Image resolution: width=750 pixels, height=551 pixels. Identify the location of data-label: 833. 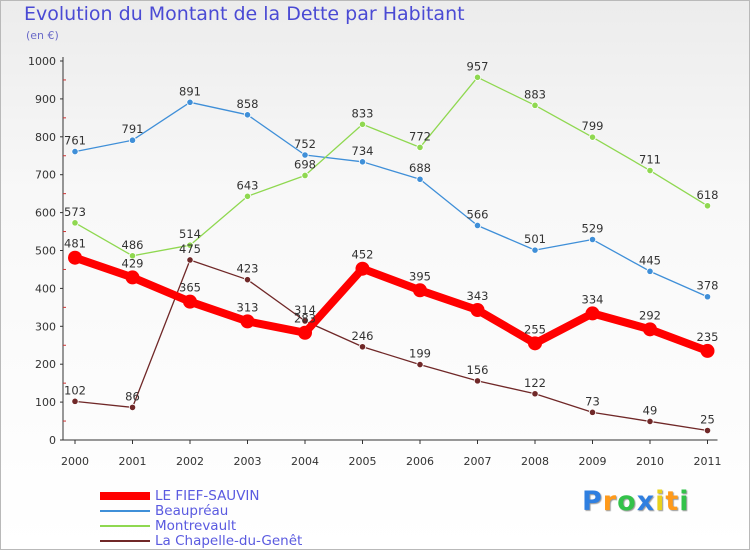
(363, 113).